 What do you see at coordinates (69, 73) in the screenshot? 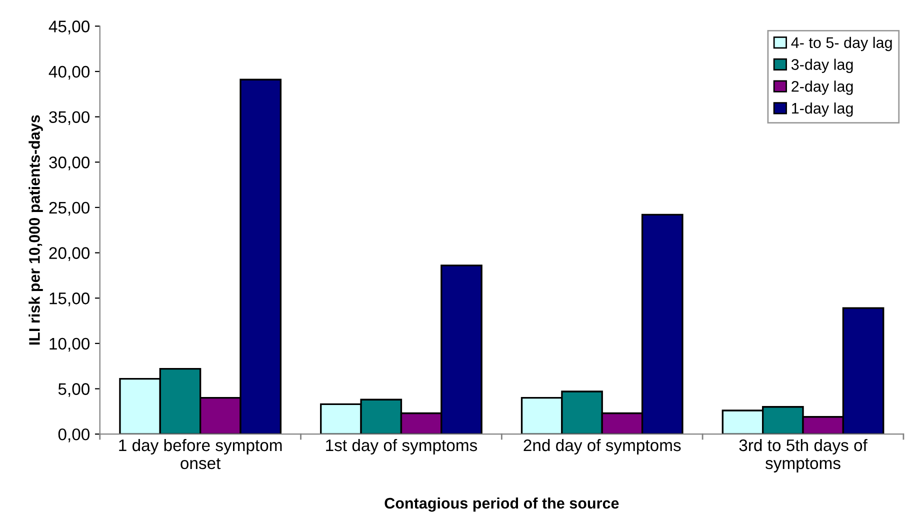
I see `y-tick-label: 40,00` at bounding box center [69, 73].